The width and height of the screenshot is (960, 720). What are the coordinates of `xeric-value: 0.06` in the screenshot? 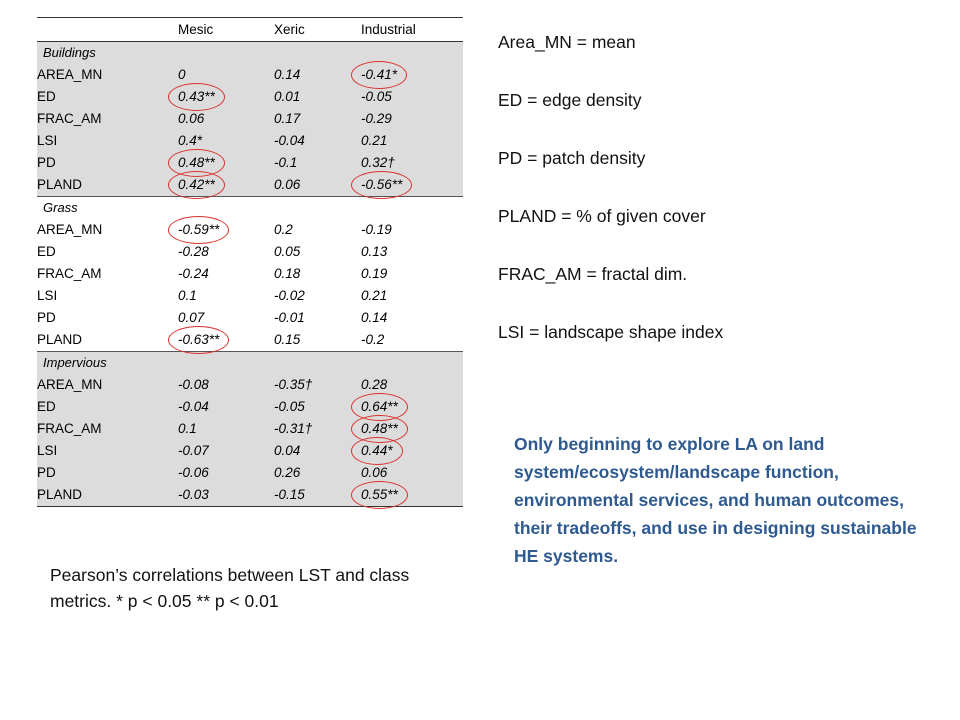 It's located at (287, 184).